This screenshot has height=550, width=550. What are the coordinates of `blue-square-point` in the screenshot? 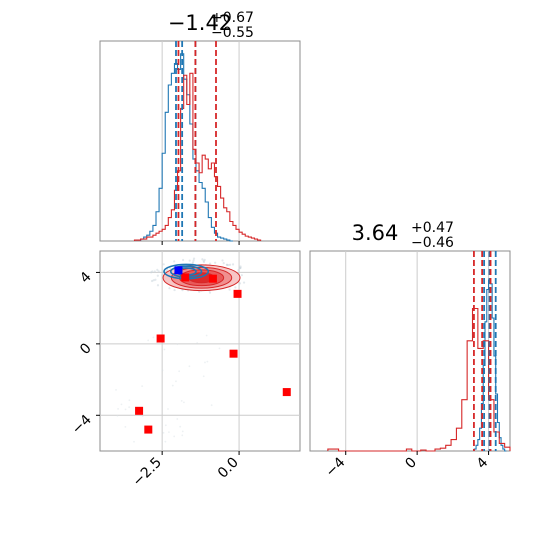 It's located at (178, 270).